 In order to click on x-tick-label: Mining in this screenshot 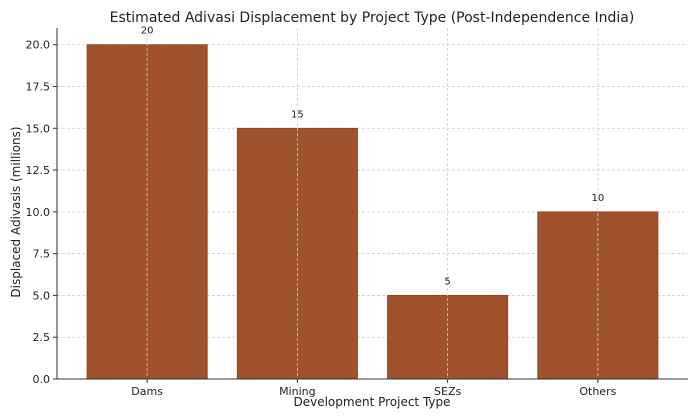, I will do `click(297, 391)`.